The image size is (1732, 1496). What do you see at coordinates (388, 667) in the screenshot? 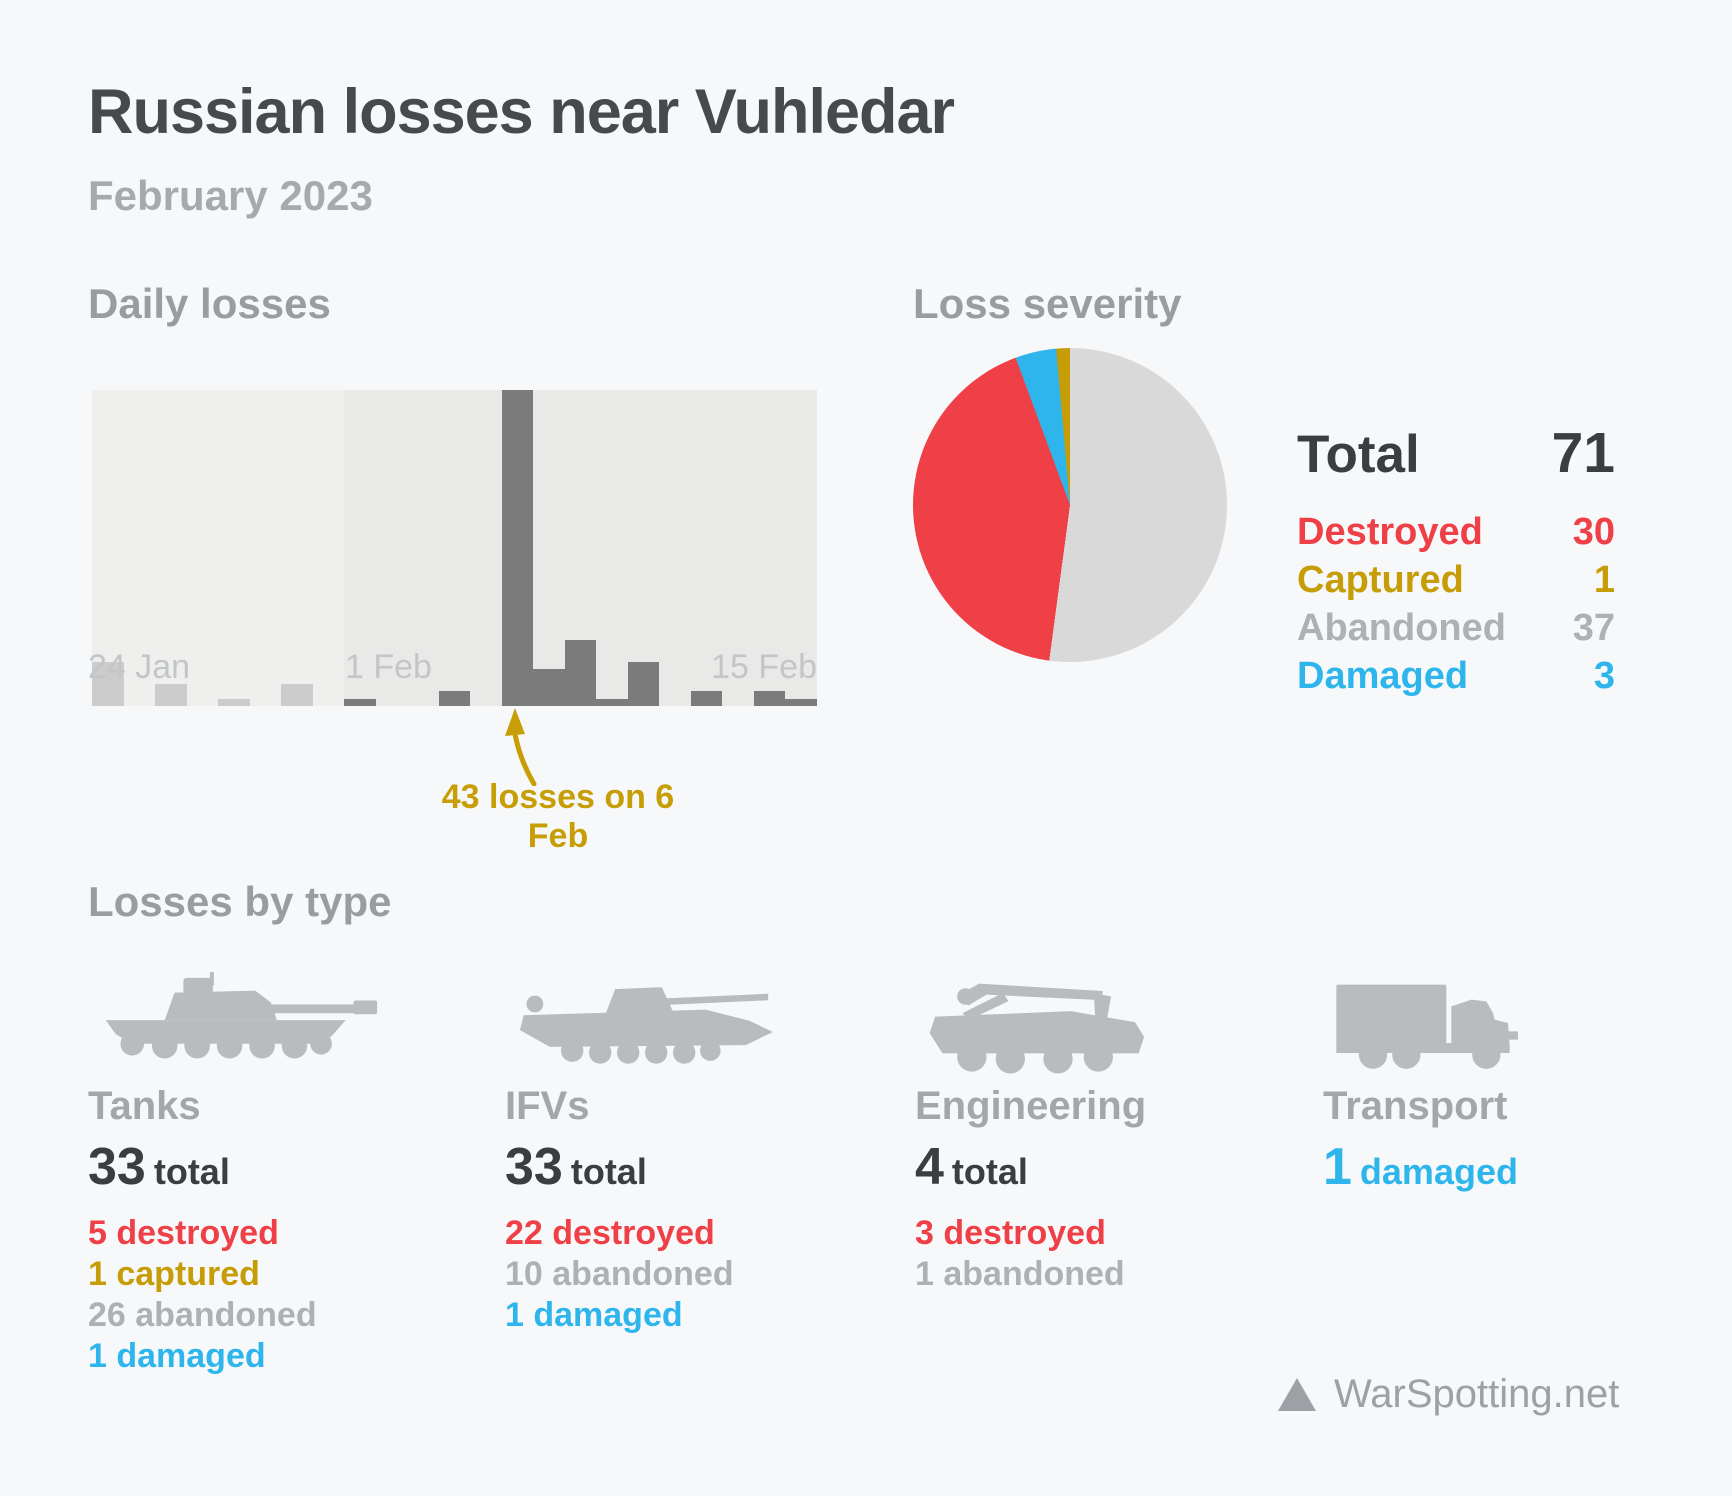
I see `axis-label-1-feb: 1 Feb` at bounding box center [388, 667].